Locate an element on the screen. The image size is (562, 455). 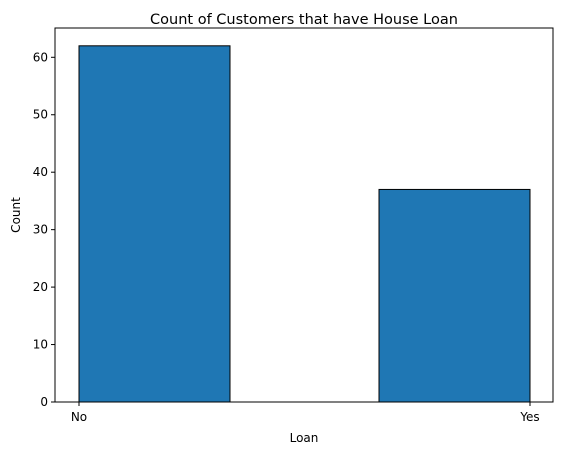
y-tick-label: 10 is located at coordinates (40, 345).